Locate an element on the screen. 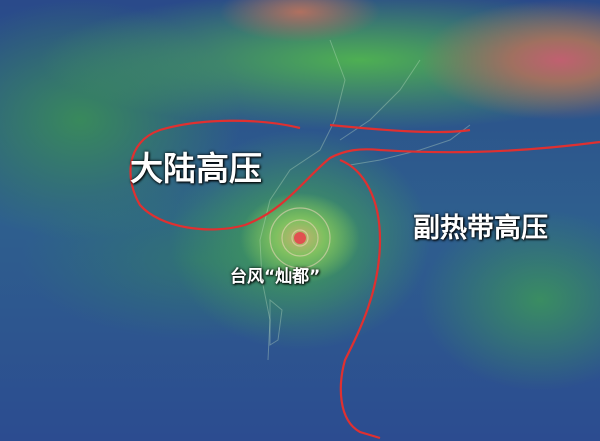 This screenshot has height=441, width=600. subtropical-high-label: 副热带高压 is located at coordinates (480, 228).